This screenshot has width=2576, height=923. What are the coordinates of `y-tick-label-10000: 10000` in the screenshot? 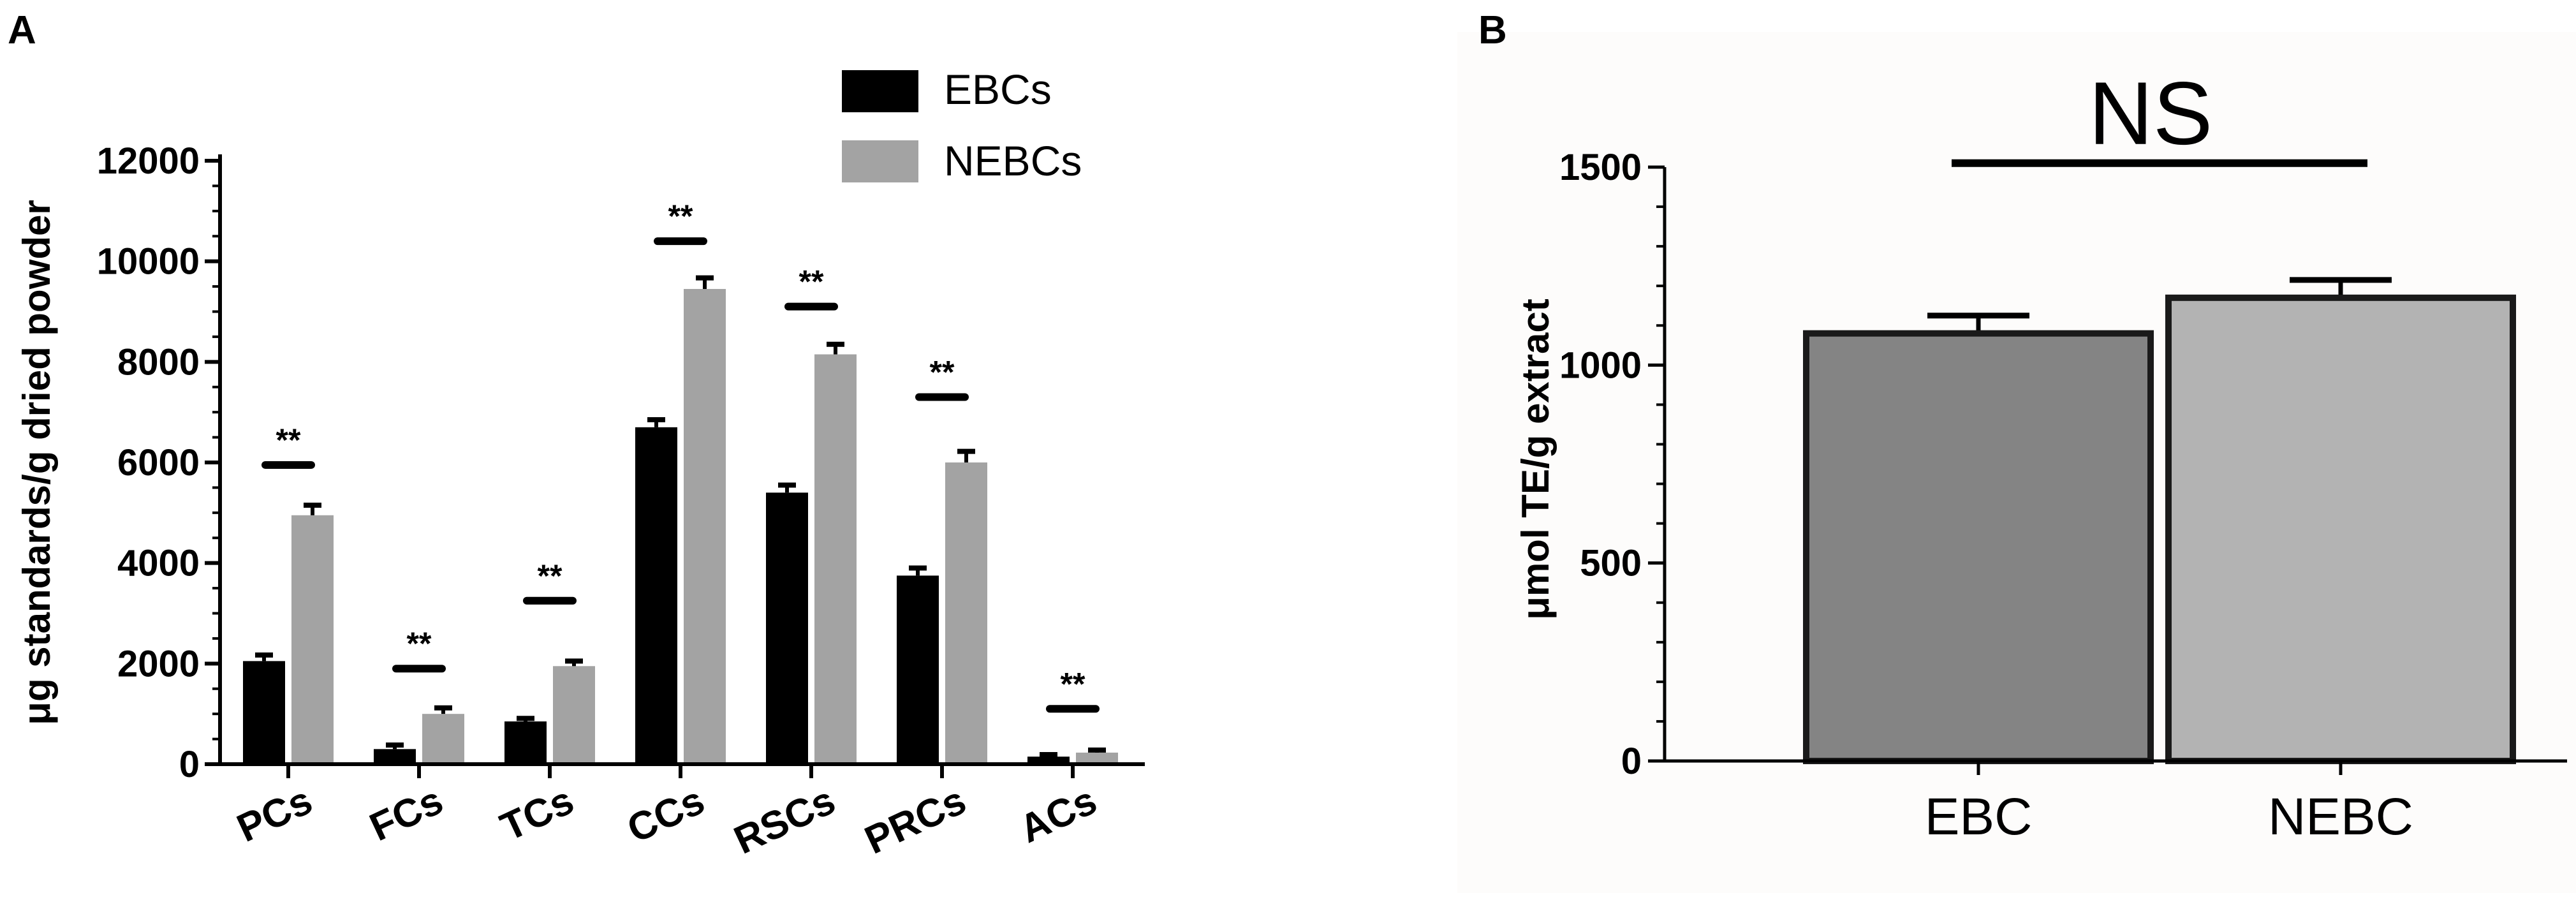 It's located at (148, 262).